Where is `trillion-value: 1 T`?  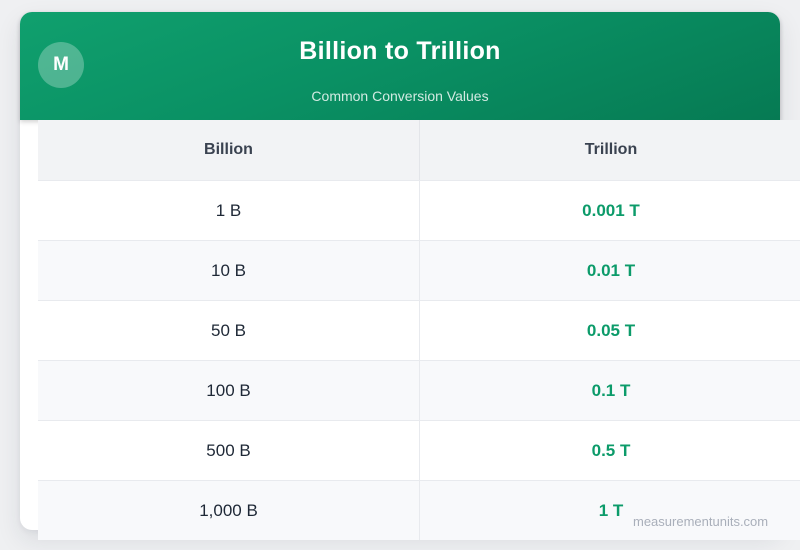 trillion-value: 1 T is located at coordinates (611, 510).